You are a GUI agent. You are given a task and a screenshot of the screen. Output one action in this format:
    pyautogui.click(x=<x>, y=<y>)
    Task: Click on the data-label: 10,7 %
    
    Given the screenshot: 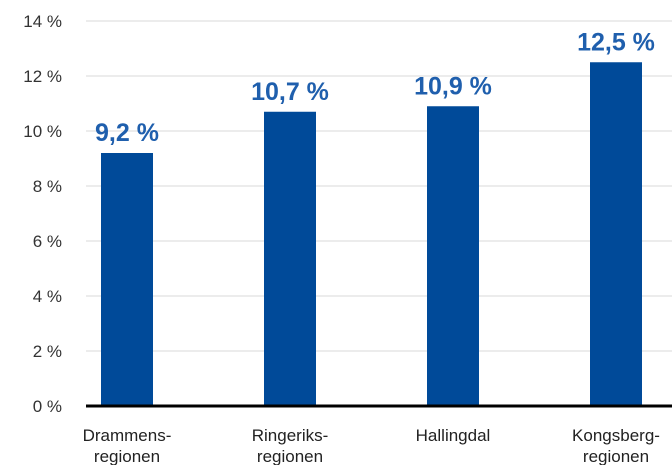 What is the action you would take?
    pyautogui.click(x=290, y=92)
    